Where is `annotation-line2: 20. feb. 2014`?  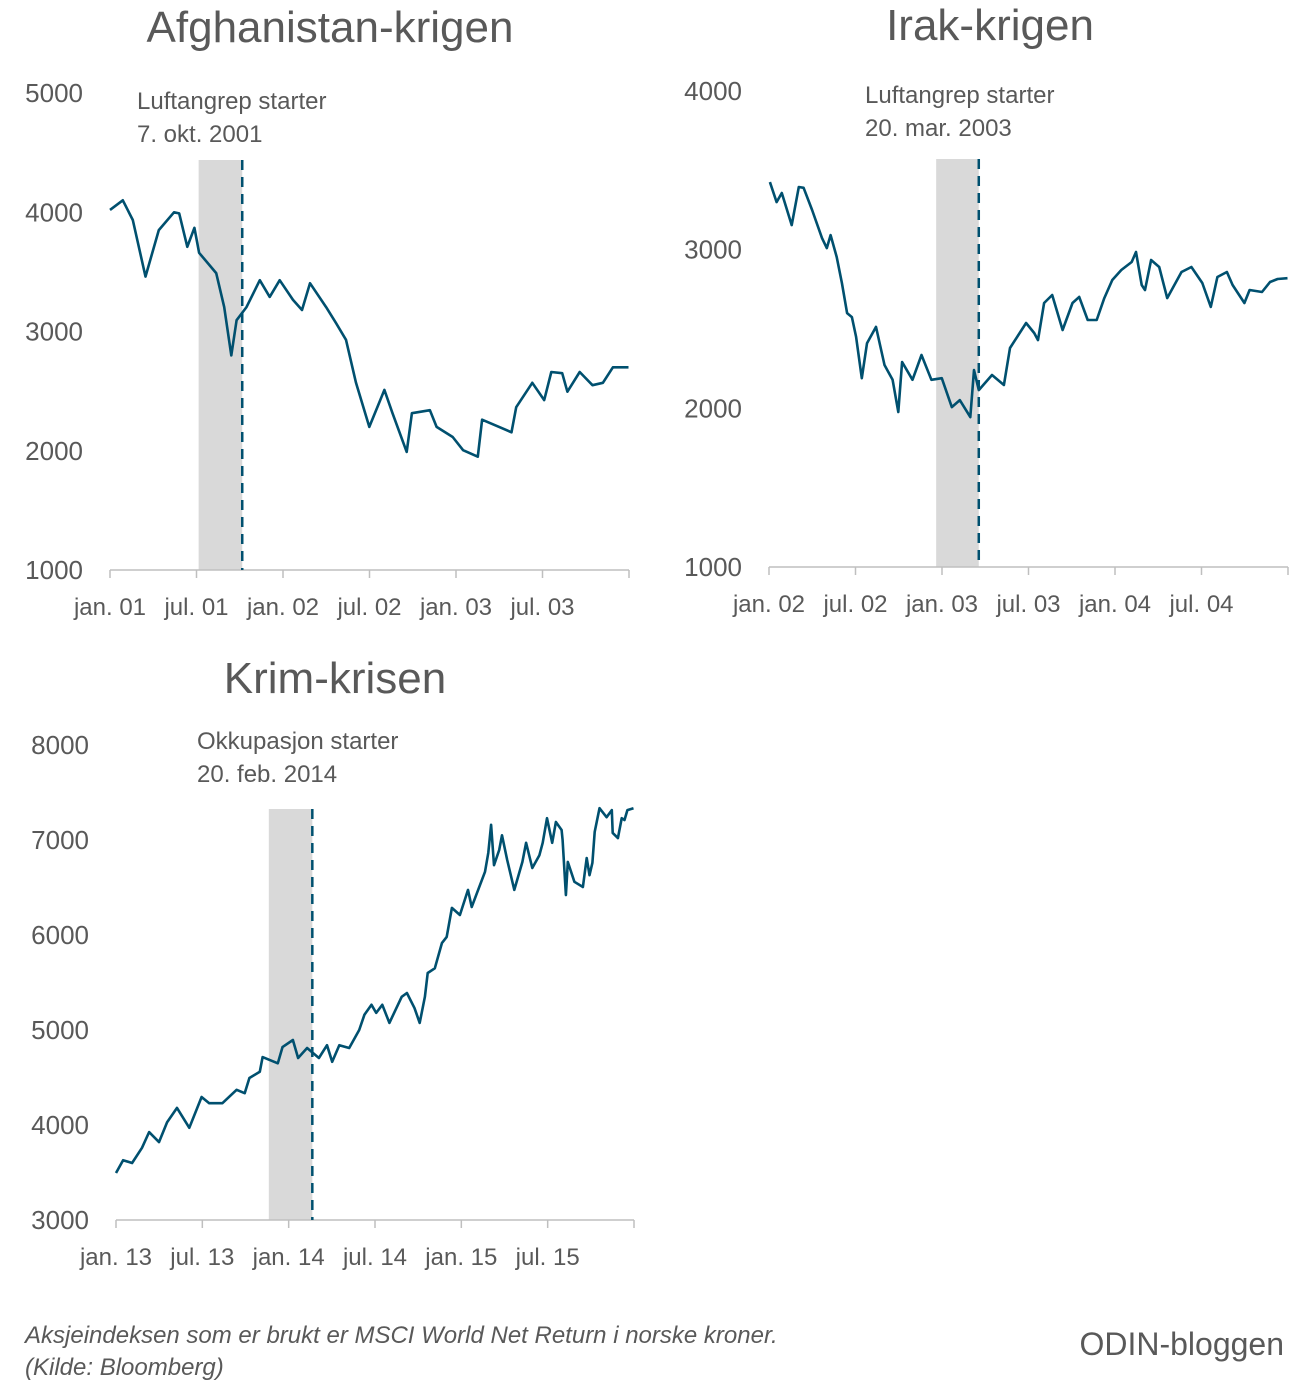
annotation-line2: 20. feb. 2014 is located at coordinates (267, 774).